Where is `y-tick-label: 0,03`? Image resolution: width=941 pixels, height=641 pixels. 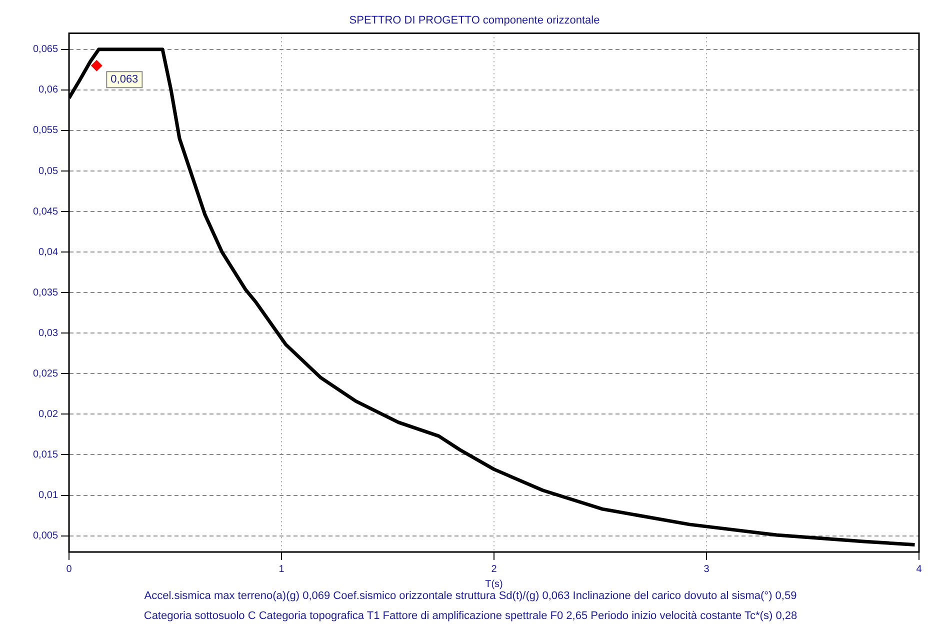 y-tick-label: 0,03 is located at coordinates (48, 333).